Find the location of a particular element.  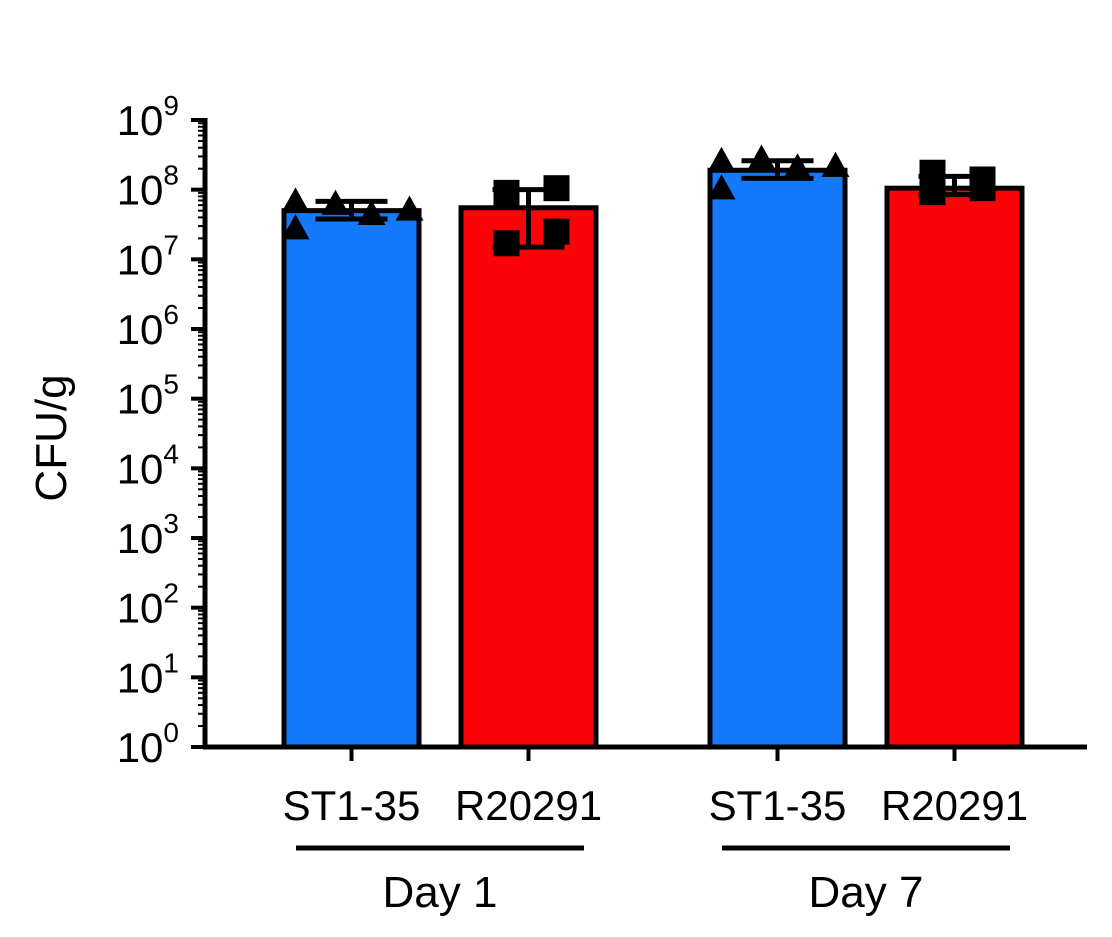

group-label: Day 1 is located at coordinates (440, 892).